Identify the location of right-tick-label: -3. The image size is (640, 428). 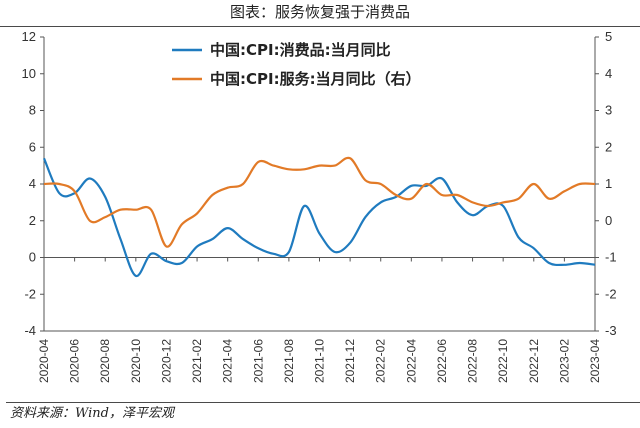
(611, 330).